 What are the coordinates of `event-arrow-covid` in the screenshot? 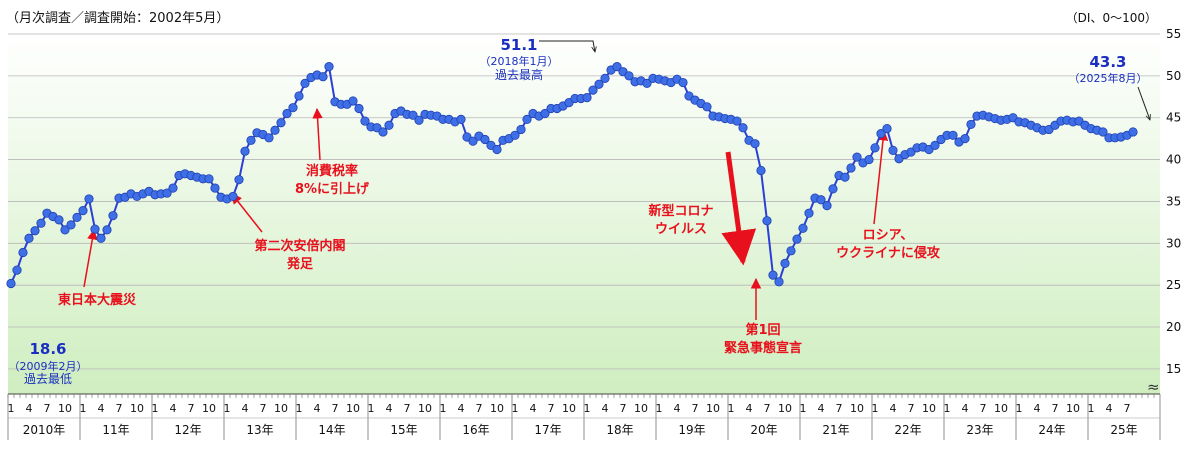 It's located at (739, 208).